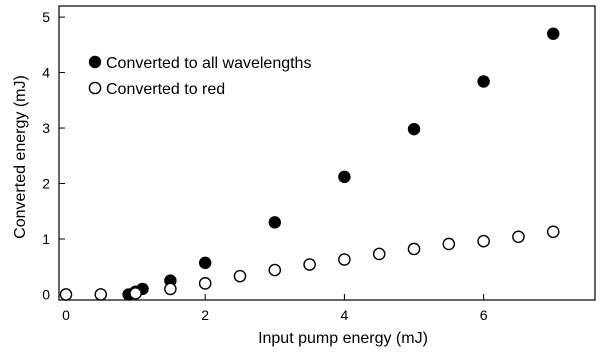 The image size is (601, 352). I want to click on legend-marker-red, so click(95, 88).